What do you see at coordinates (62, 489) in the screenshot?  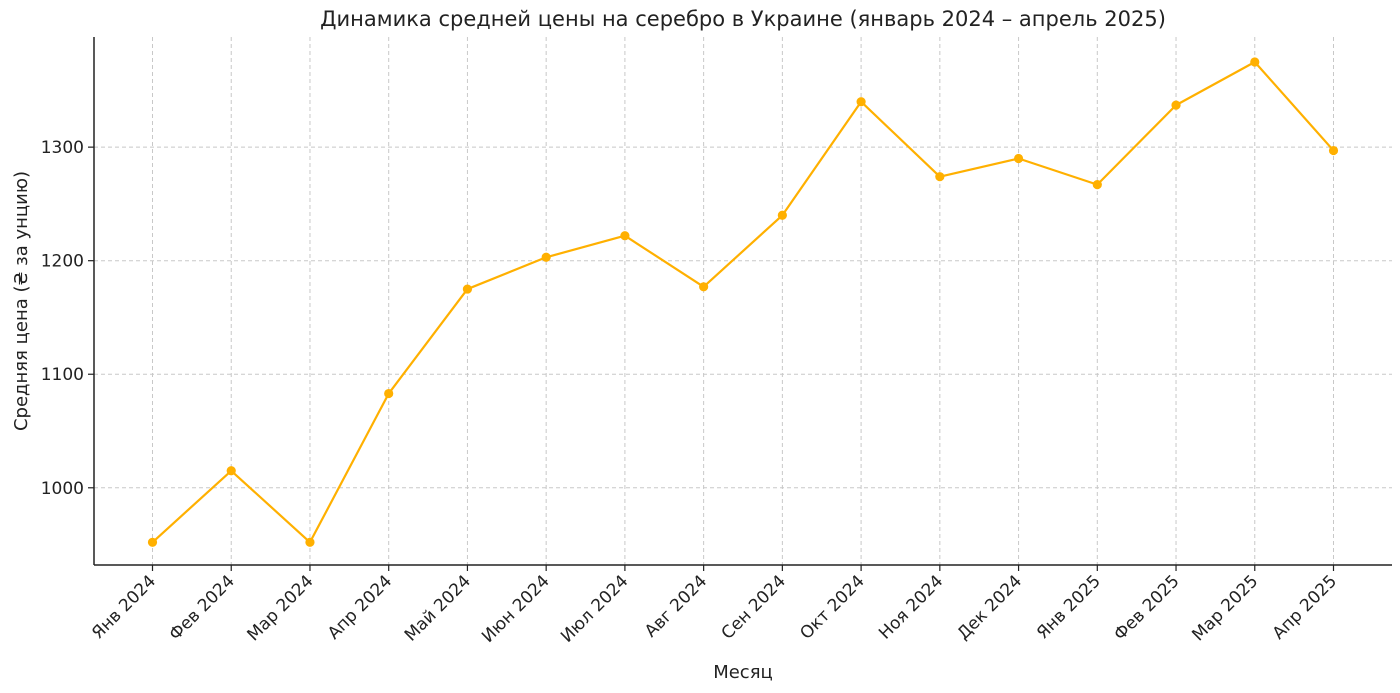 I see `y-tick-label: 1000` at bounding box center [62, 489].